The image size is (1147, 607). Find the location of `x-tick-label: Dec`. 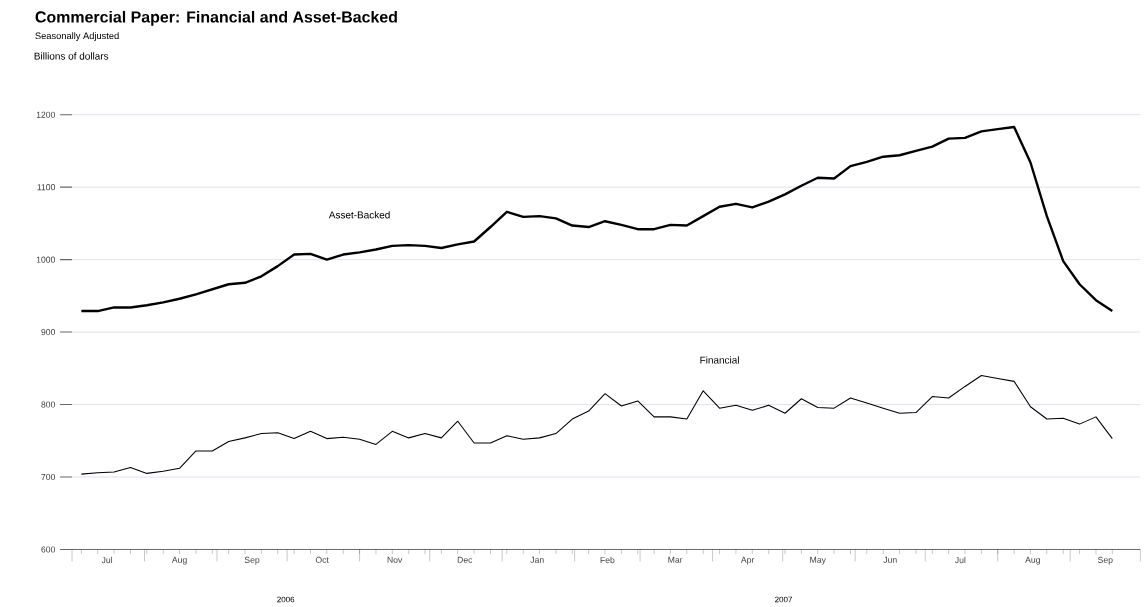

x-tick-label: Dec is located at coordinates (465, 559).